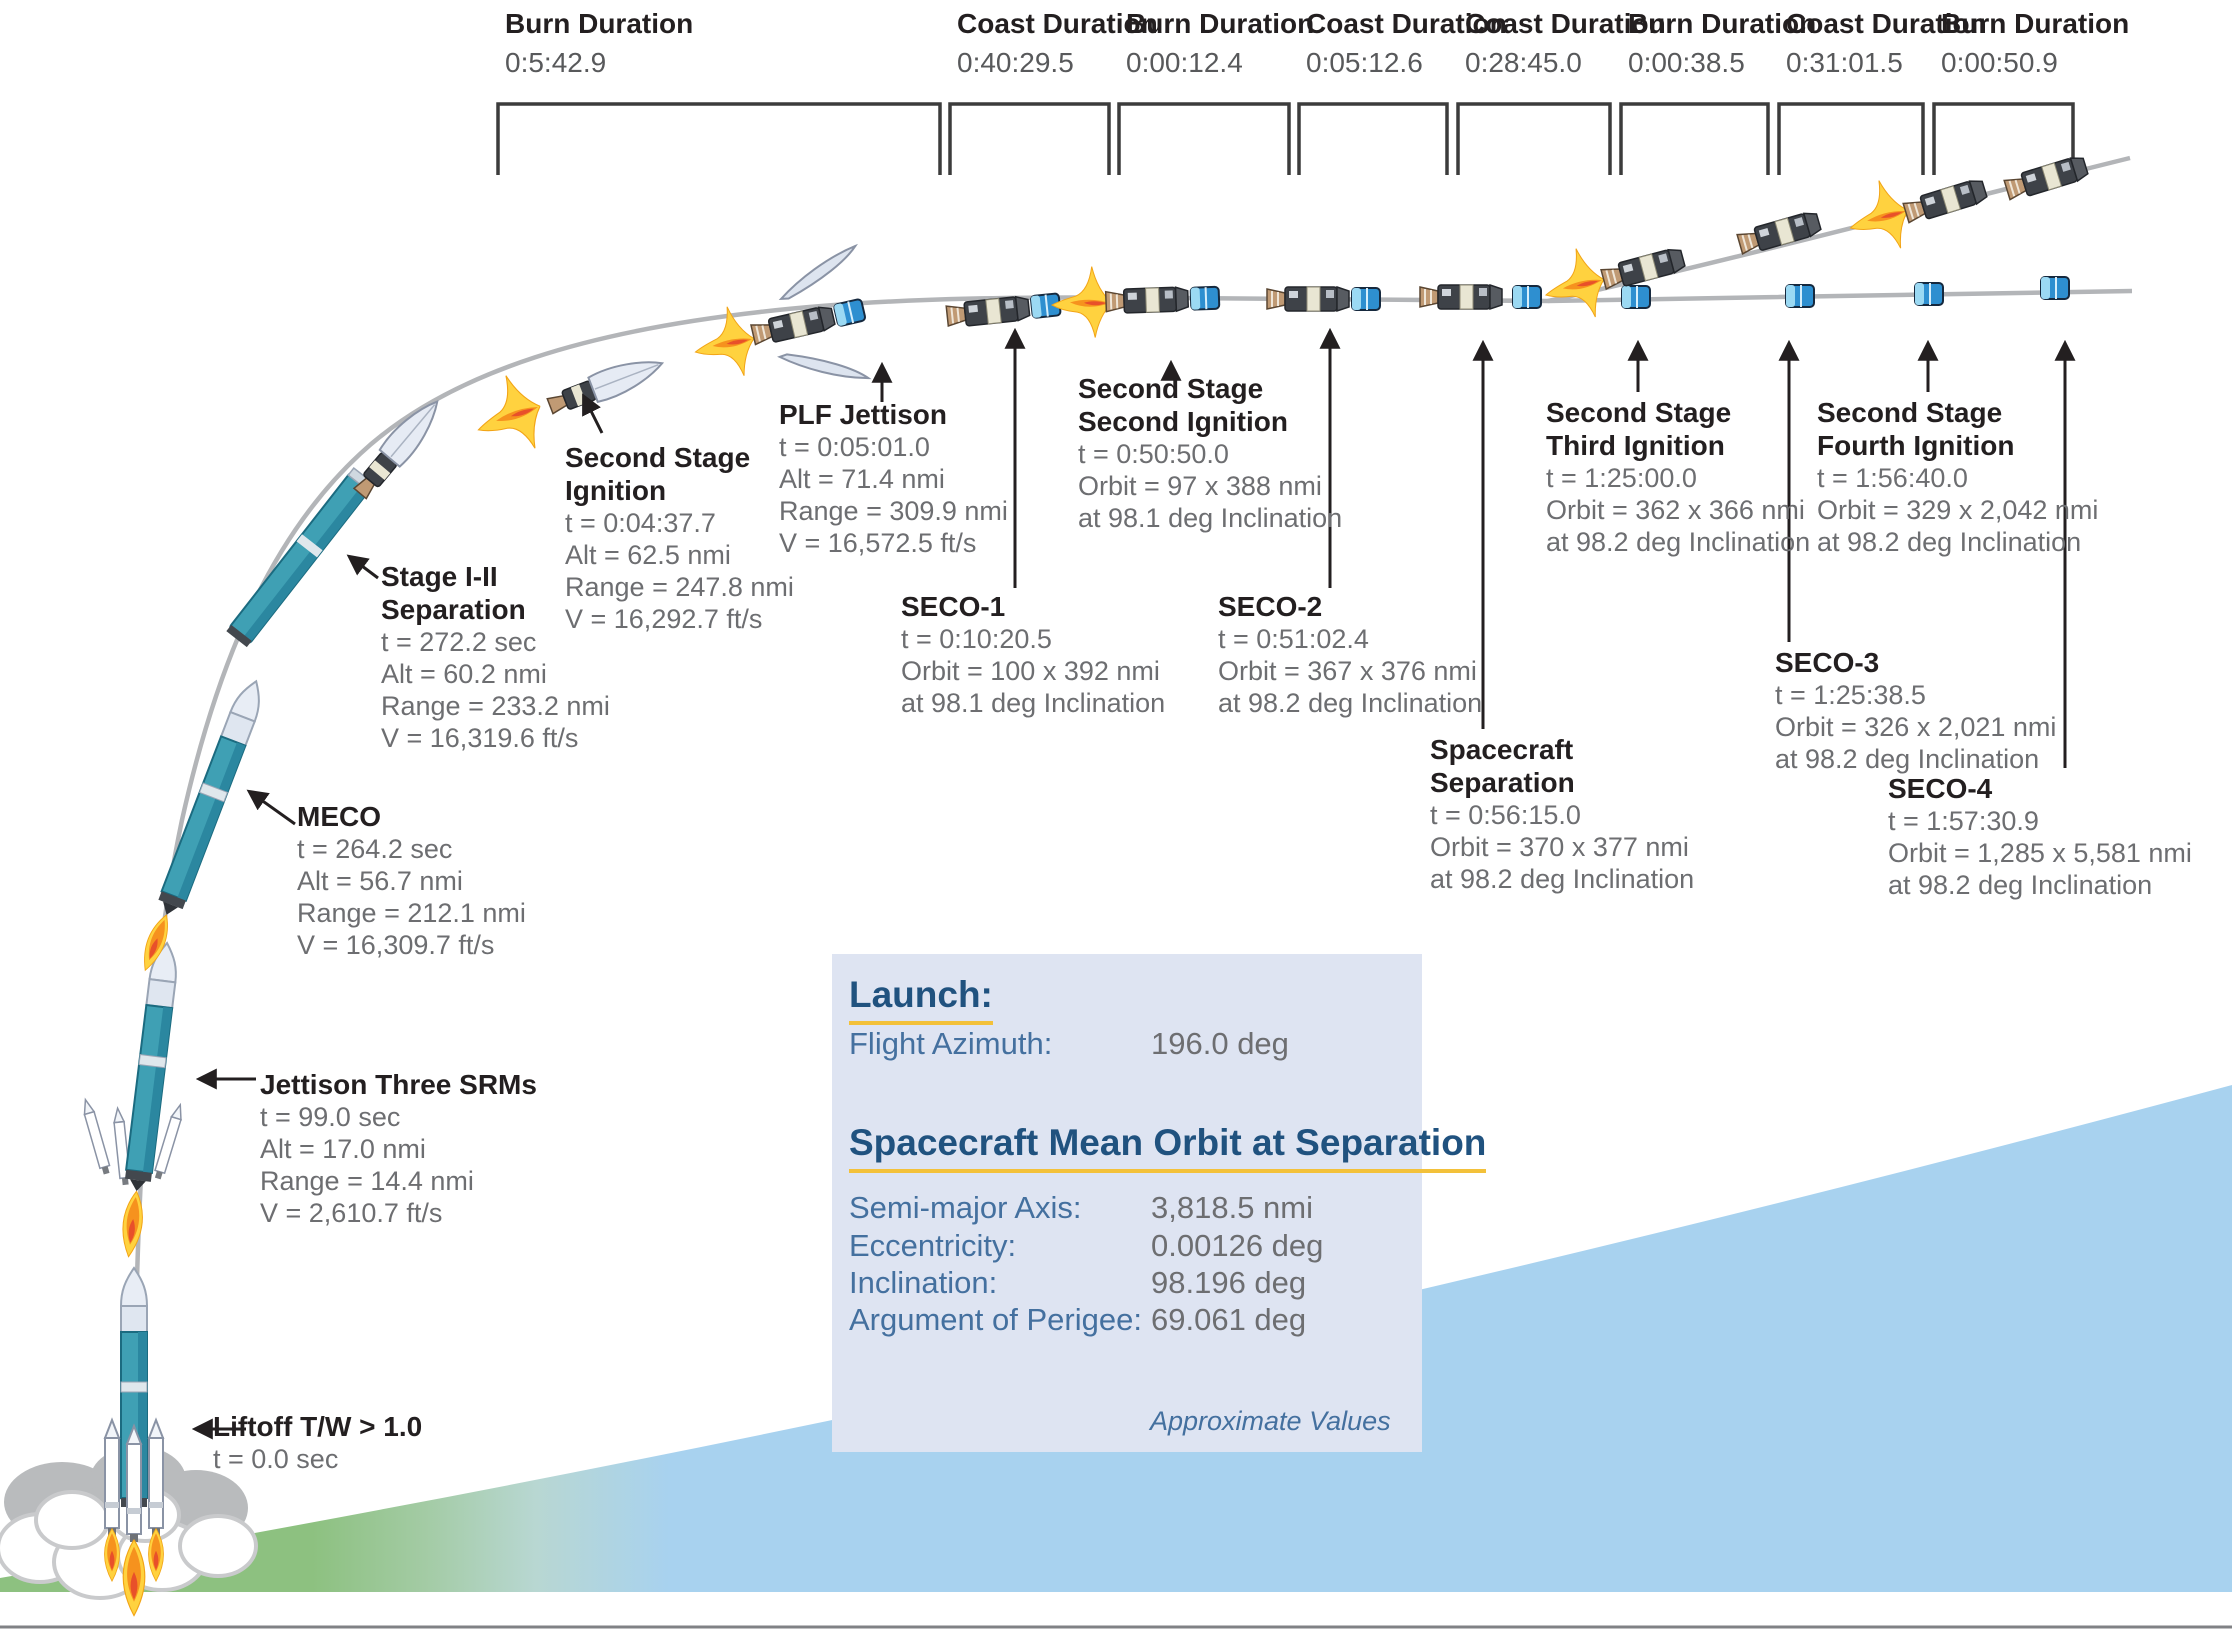 The height and width of the screenshot is (1643, 2232). I want to click on semi-major-axis-label: Semi-major Axis:, so click(965, 1207).